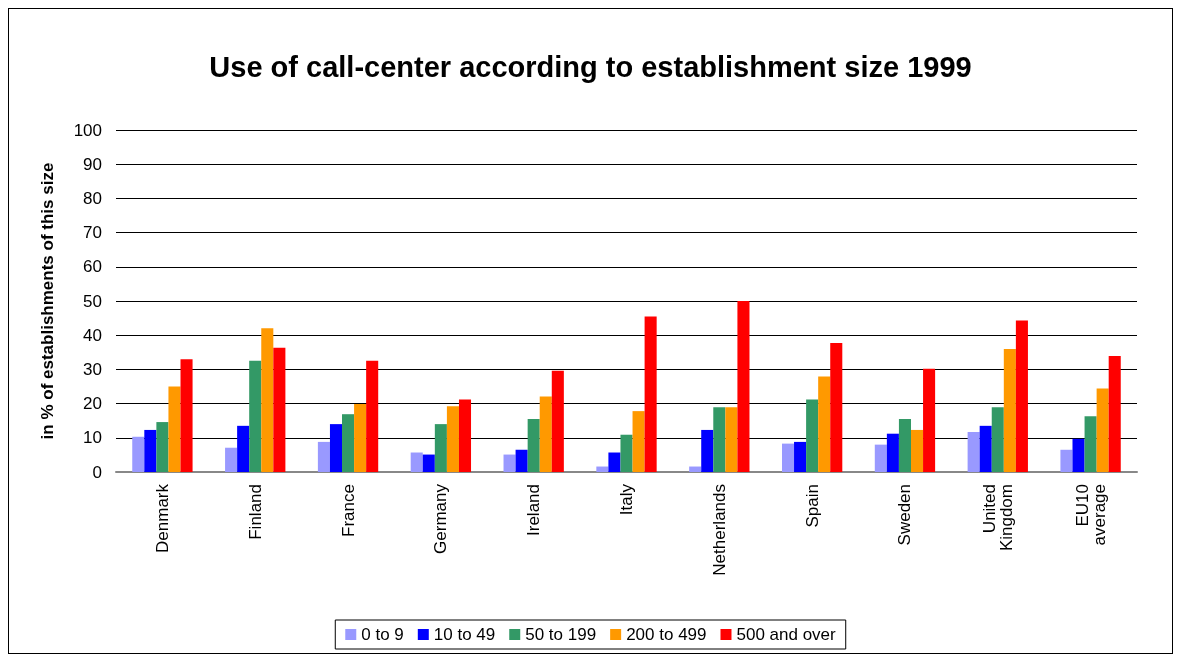 The image size is (1185, 666). Describe the element at coordinates (666, 634) in the screenshot. I see `legend-label: 200 to 499` at that location.